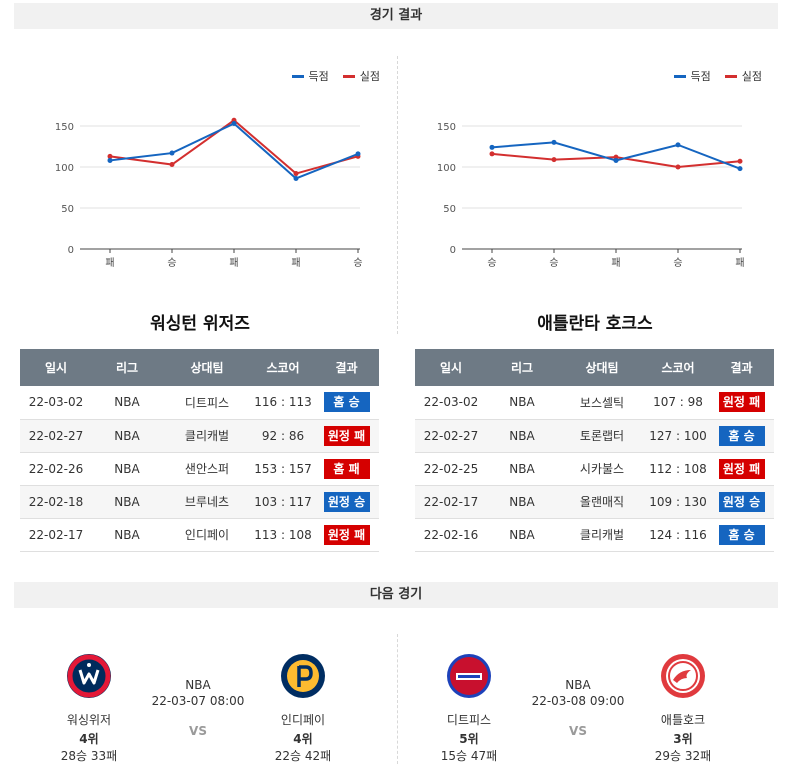 This screenshot has width=790, height=771. What do you see at coordinates (199, 367) in the screenshot?
I see `table-header-row: 일시 리그 상대팀 스코어 결과` at bounding box center [199, 367].